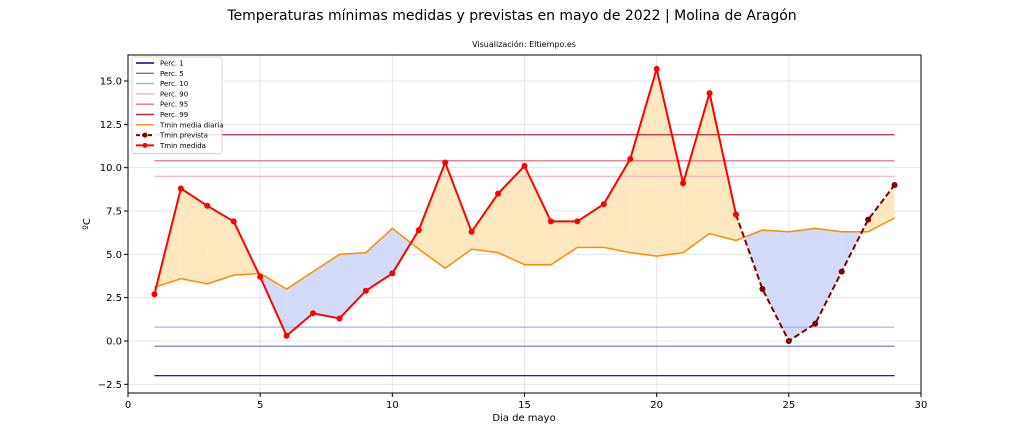 This screenshot has height=439, width=1024. Describe the element at coordinates (182, 146) in the screenshot. I see `legend-label: Tmin medida` at that location.